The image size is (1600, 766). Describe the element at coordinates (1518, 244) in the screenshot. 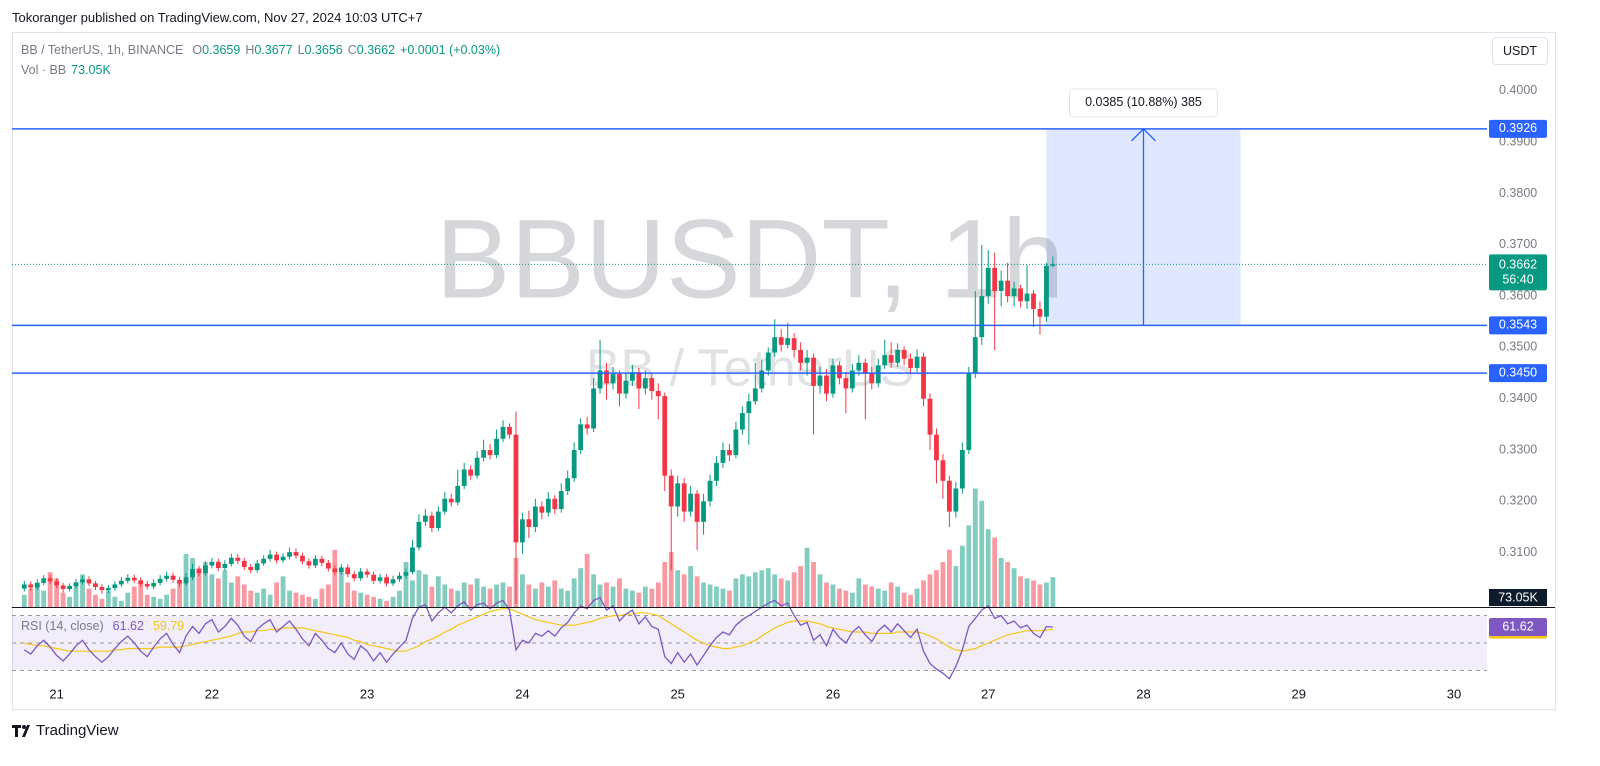

I see `y-tick-label: 0.3700` at that location.